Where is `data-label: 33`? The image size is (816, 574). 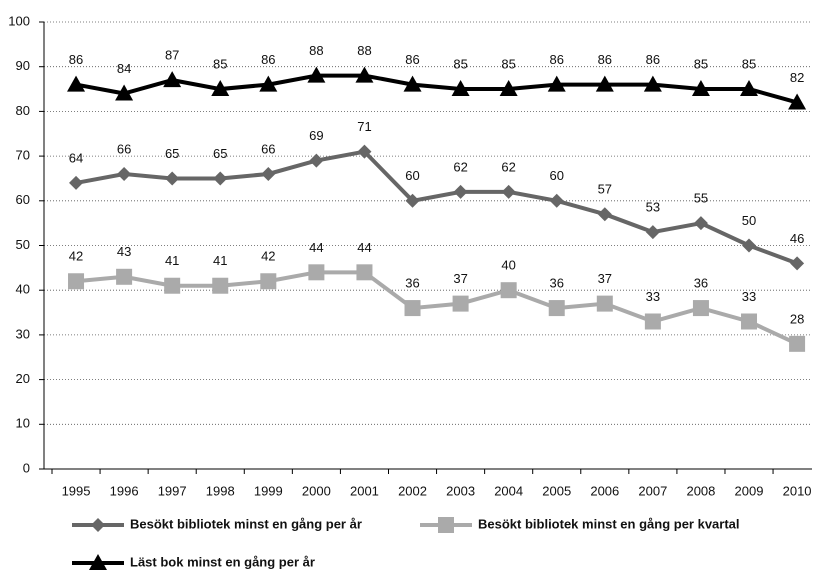
data-label: 33 is located at coordinates (653, 296).